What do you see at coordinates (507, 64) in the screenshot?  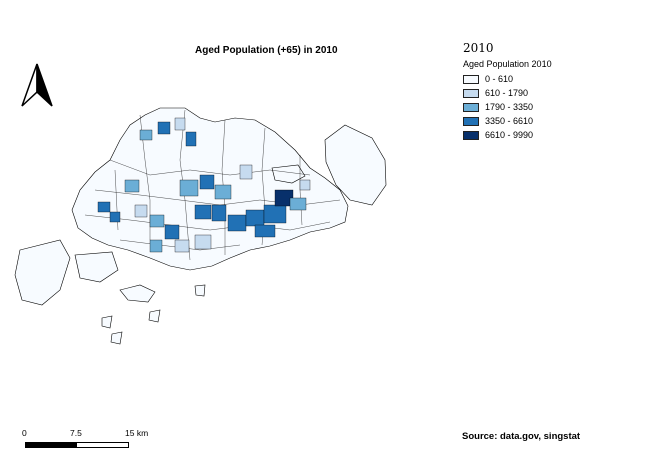 I see `legend-heading: Aged Population 2010` at bounding box center [507, 64].